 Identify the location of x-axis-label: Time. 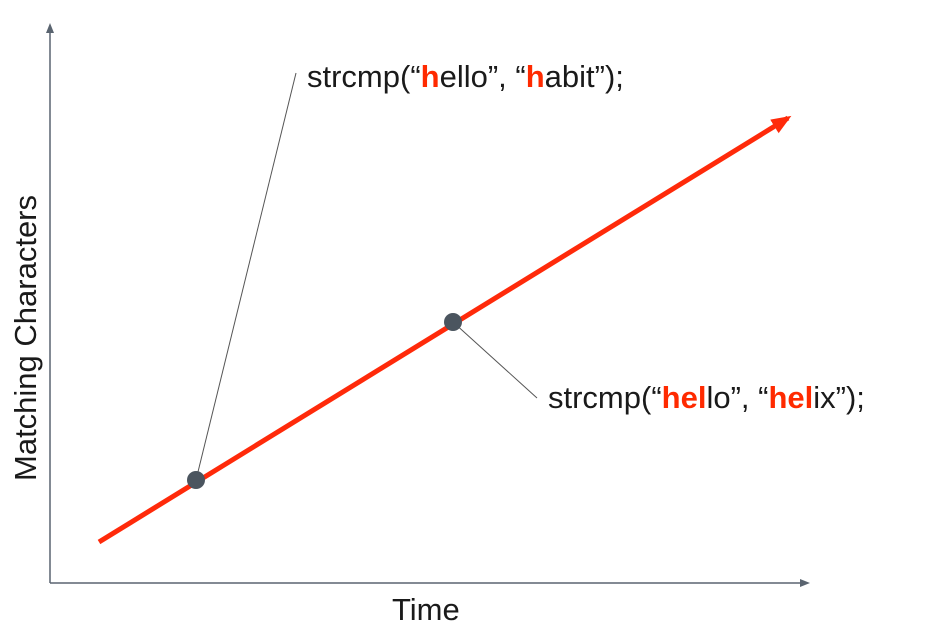
(426, 609).